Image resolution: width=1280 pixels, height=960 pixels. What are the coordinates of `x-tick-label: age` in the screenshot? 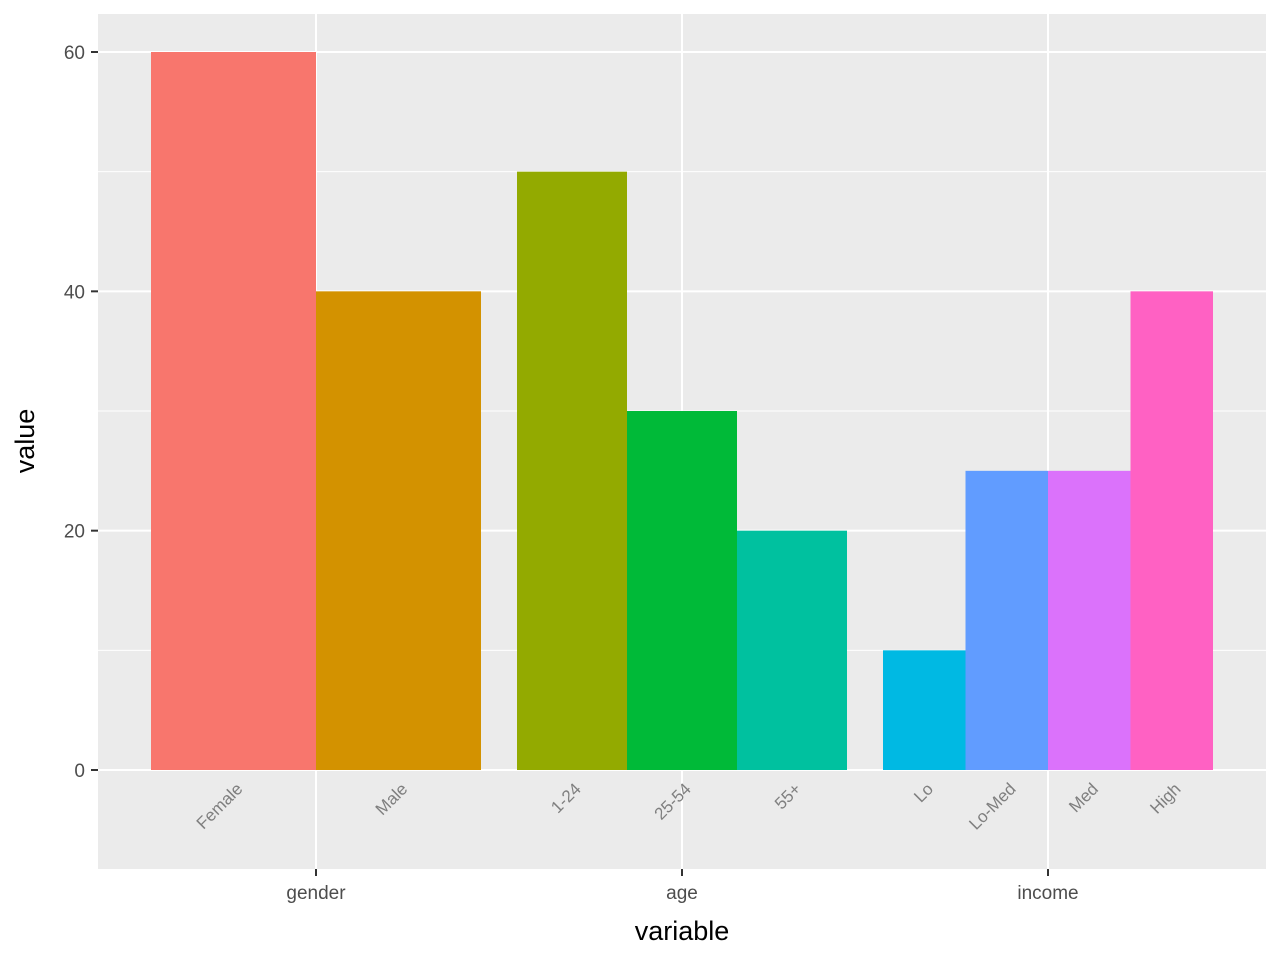 It's located at (682, 893).